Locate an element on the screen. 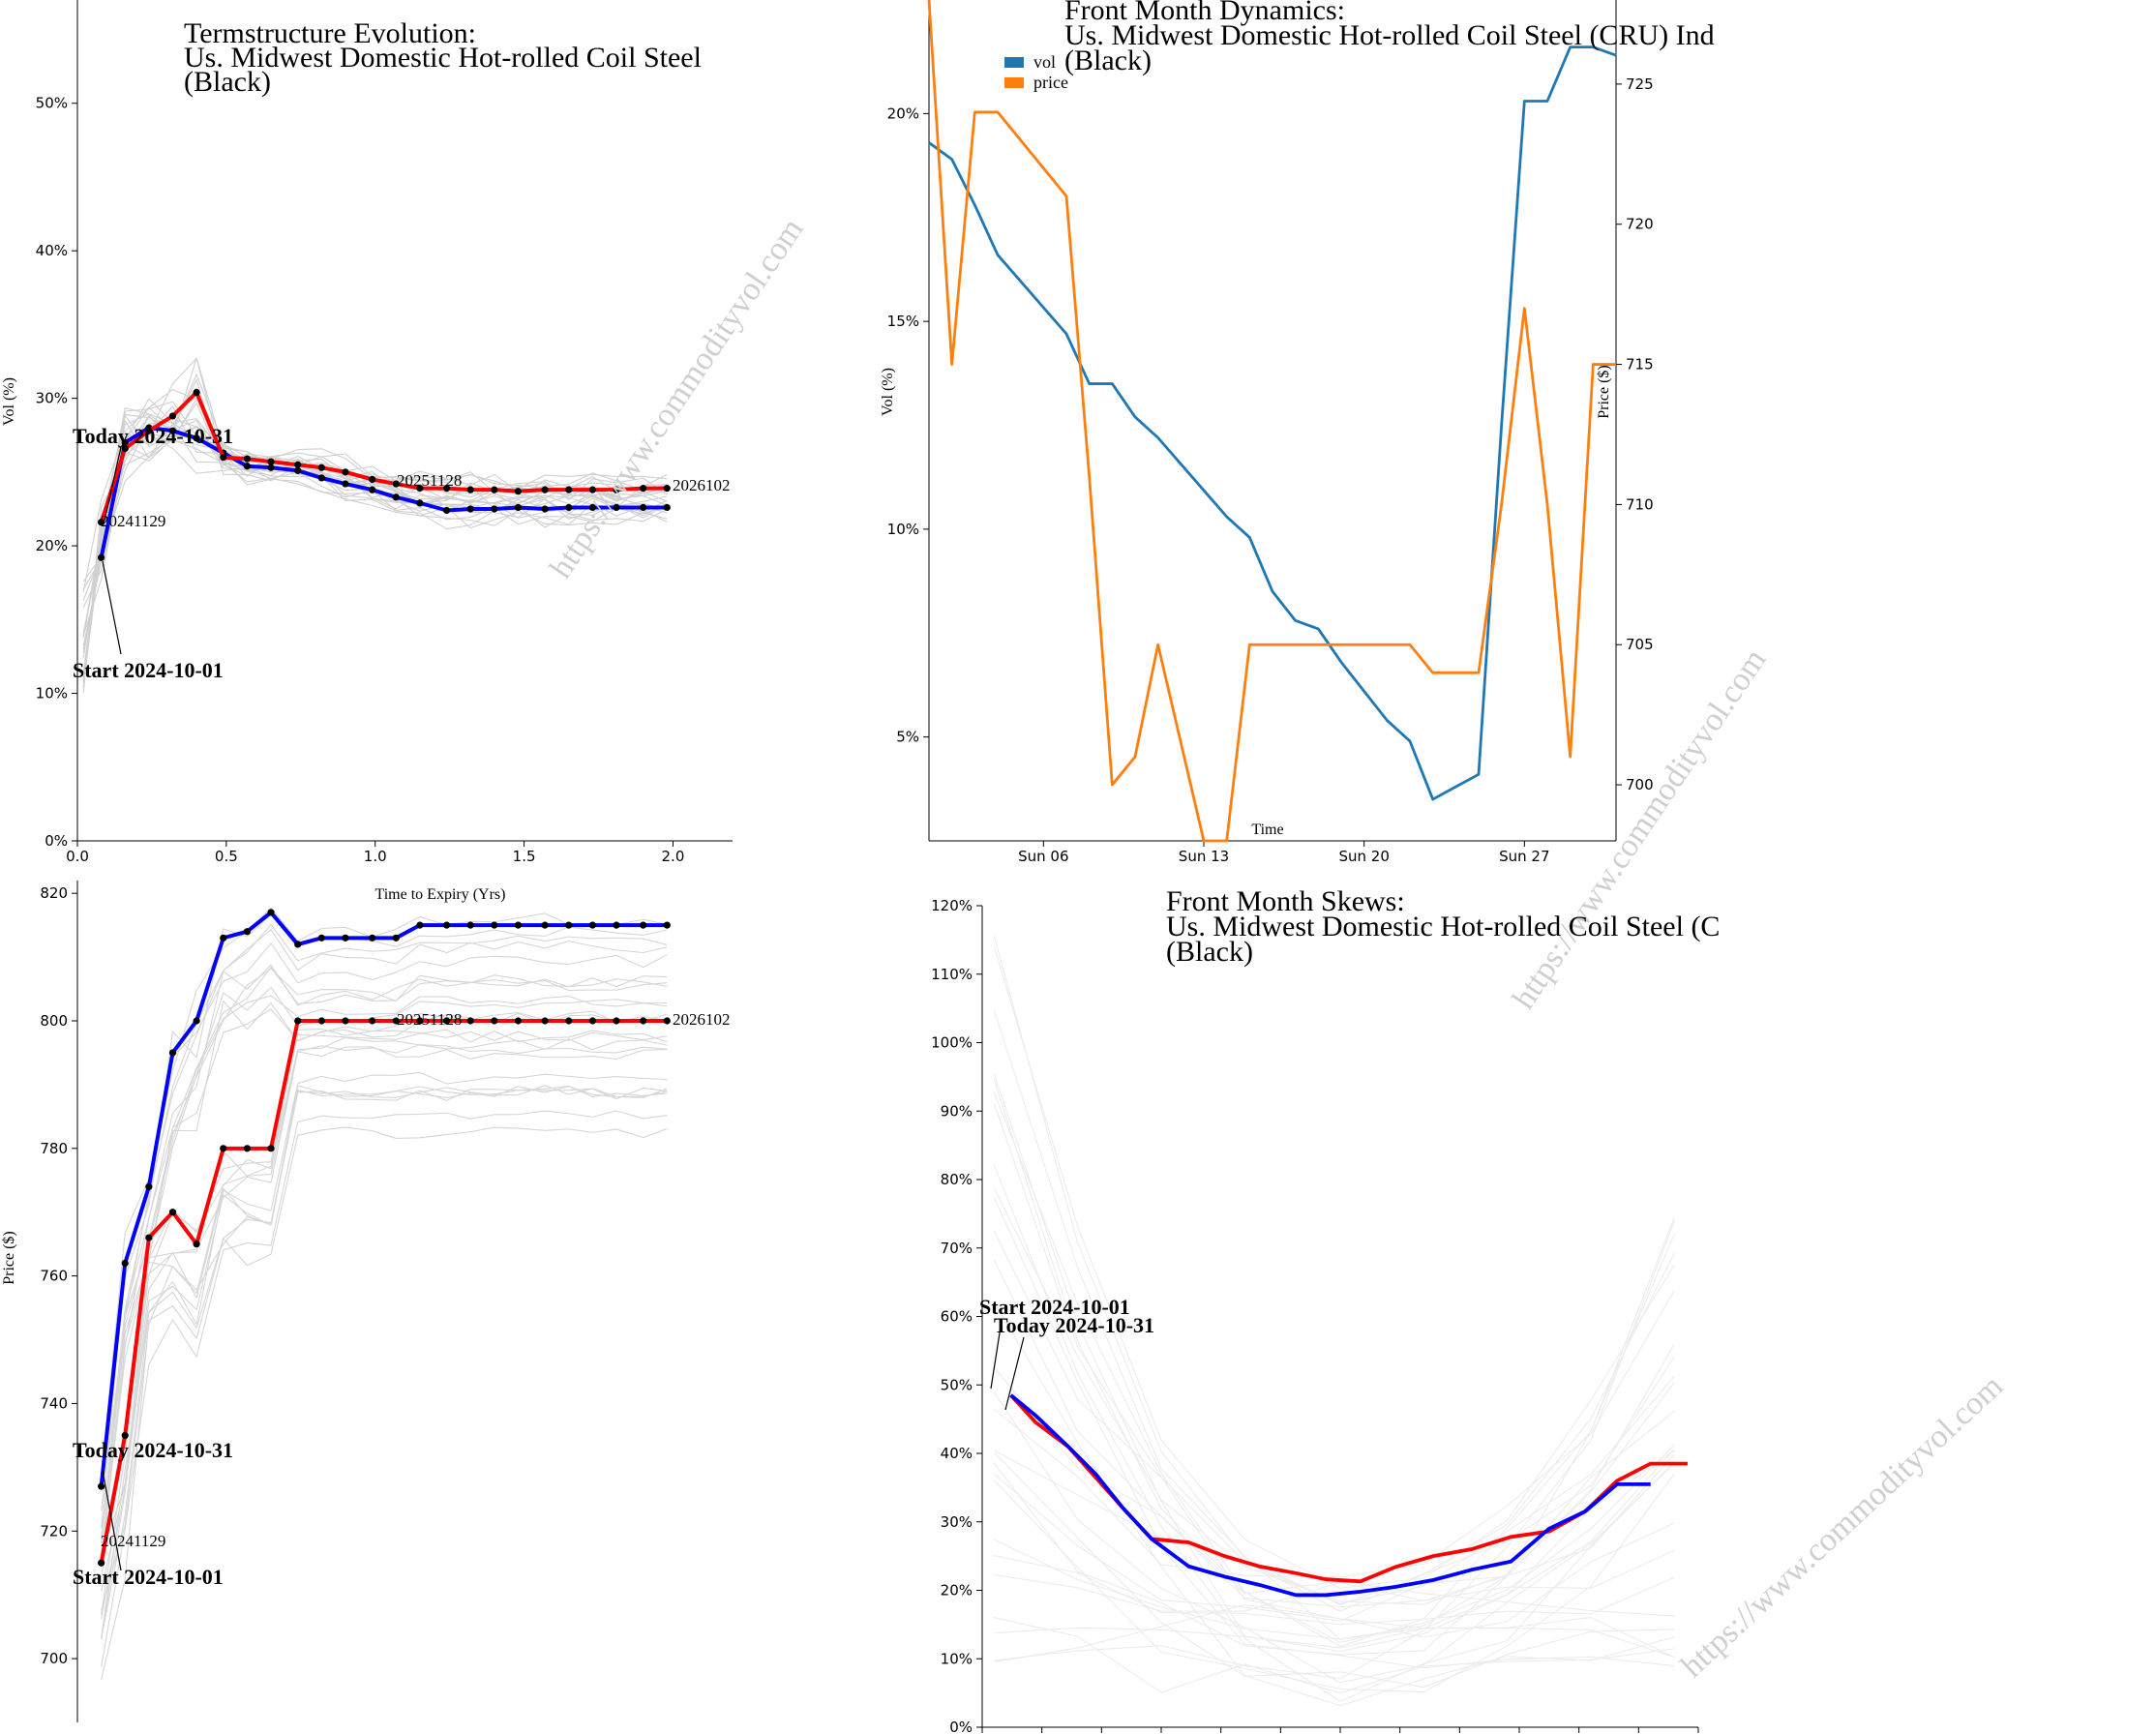 The height and width of the screenshot is (1734, 2156). chart-title: Termstructure Evolution: is located at coordinates (330, 33).